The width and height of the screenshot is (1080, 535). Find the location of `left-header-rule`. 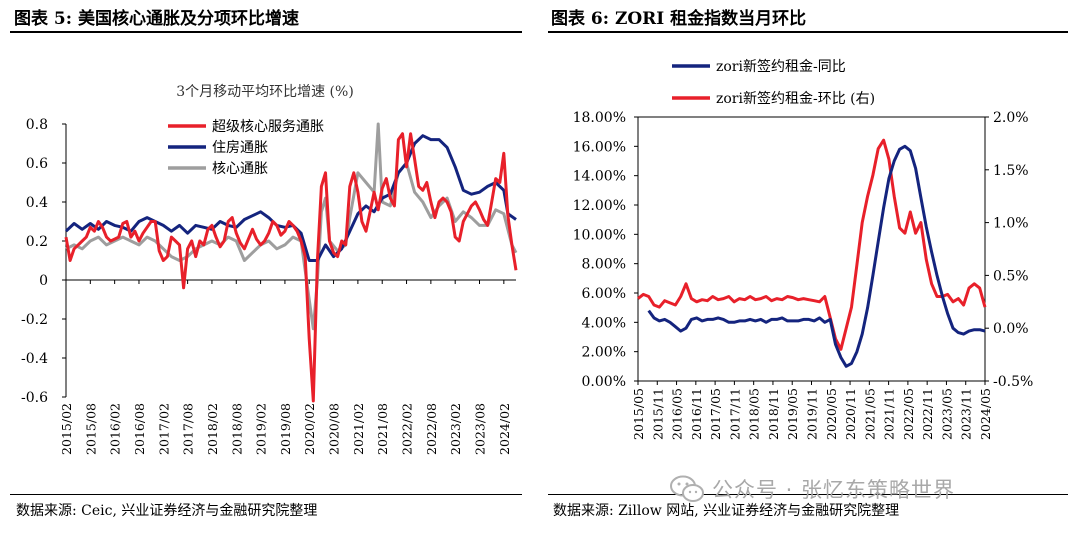

left-header-rule is located at coordinates (266, 32).